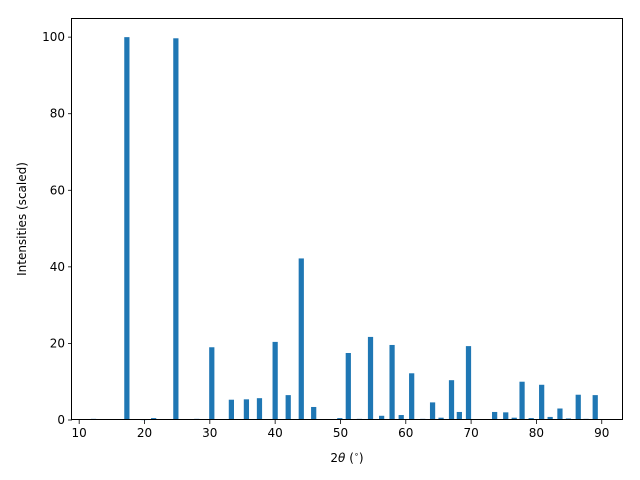 The height and width of the screenshot is (480, 640). Describe the element at coordinates (57, 343) in the screenshot. I see `y-tick-label: 20` at that location.